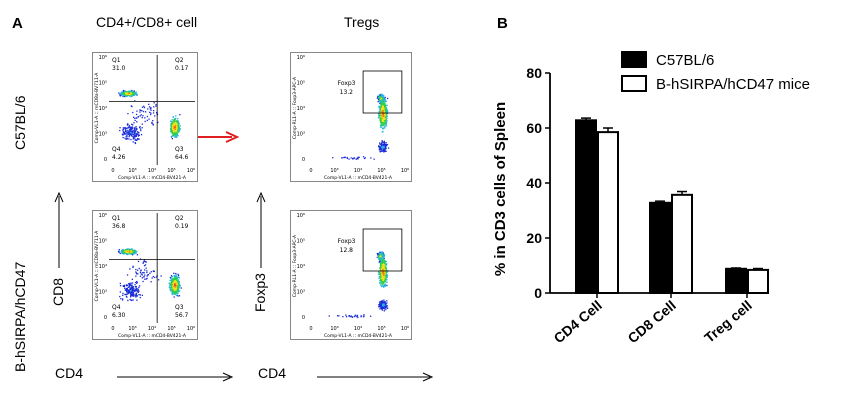 The image size is (858, 406). What do you see at coordinates (733, 84) in the screenshot?
I see `legend-label: B-hSIRPA/hCD47 mice` at bounding box center [733, 84].